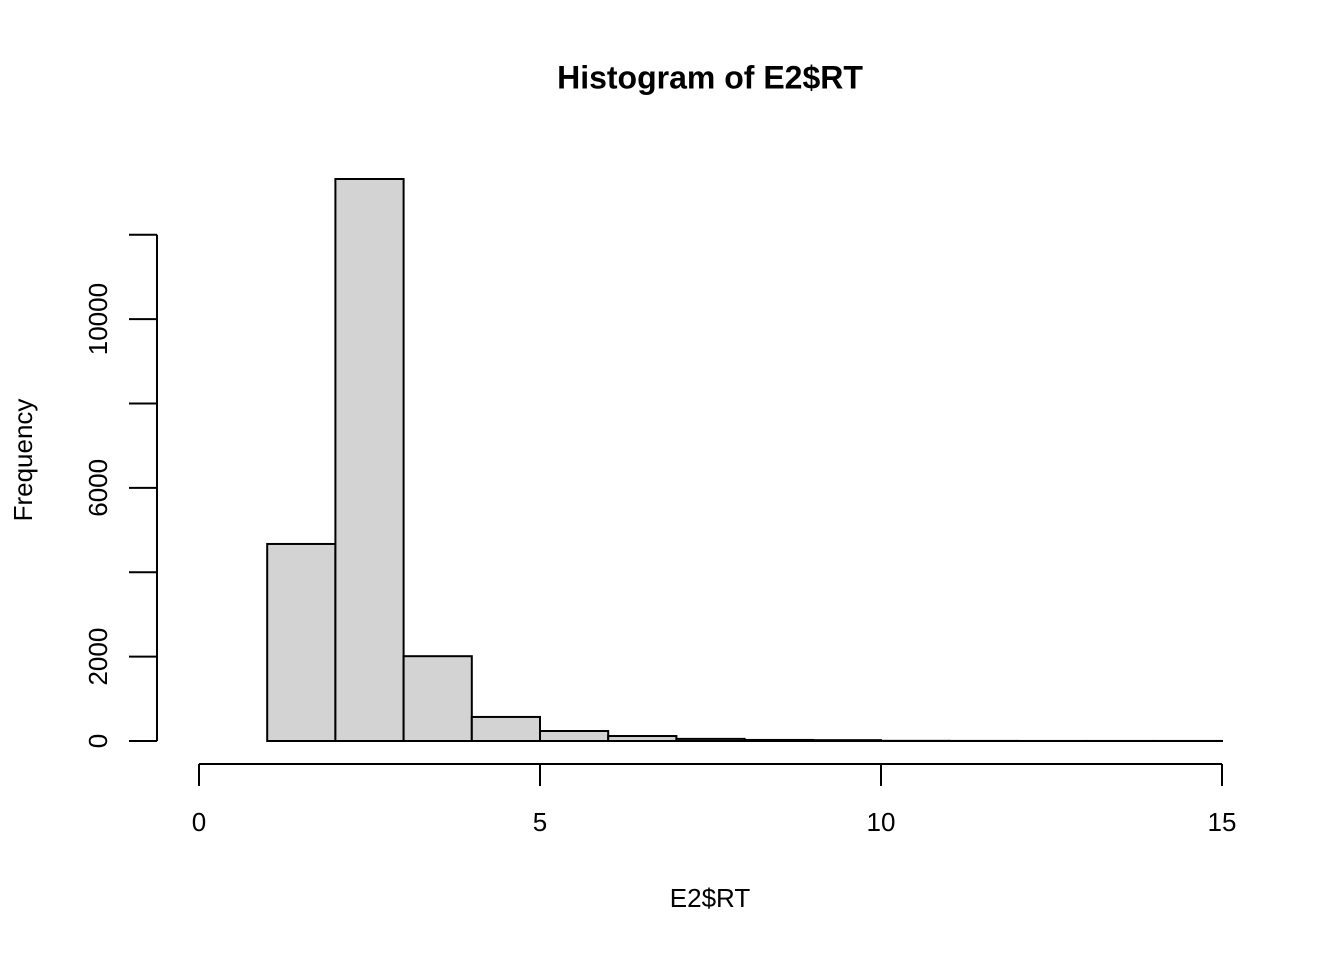  I want to click on chart-title: Histogram of E2$RT, so click(710, 77).